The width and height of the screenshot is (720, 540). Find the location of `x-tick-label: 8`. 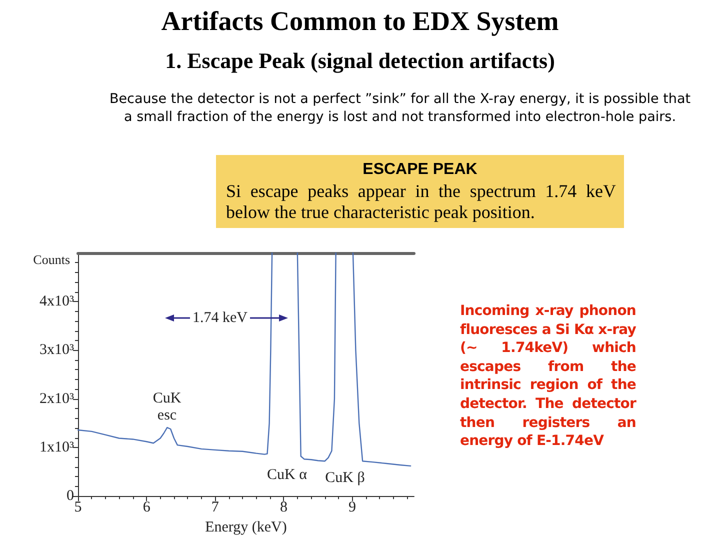

x-tick-label: 8 is located at coordinates (284, 508).